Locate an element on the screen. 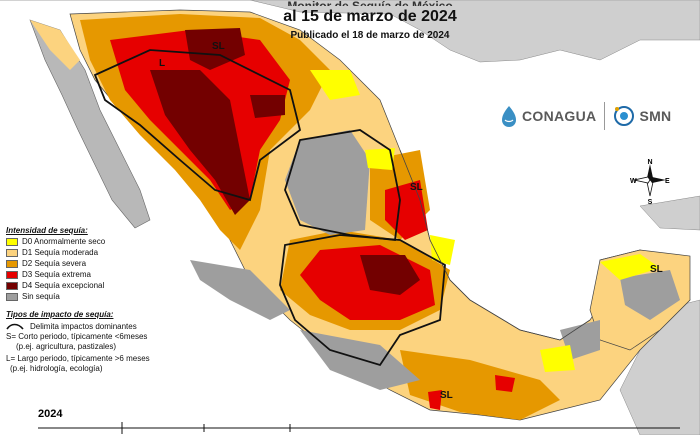 The width and height of the screenshot is (700, 435). grey-coahuila is located at coordinates (327, 182).